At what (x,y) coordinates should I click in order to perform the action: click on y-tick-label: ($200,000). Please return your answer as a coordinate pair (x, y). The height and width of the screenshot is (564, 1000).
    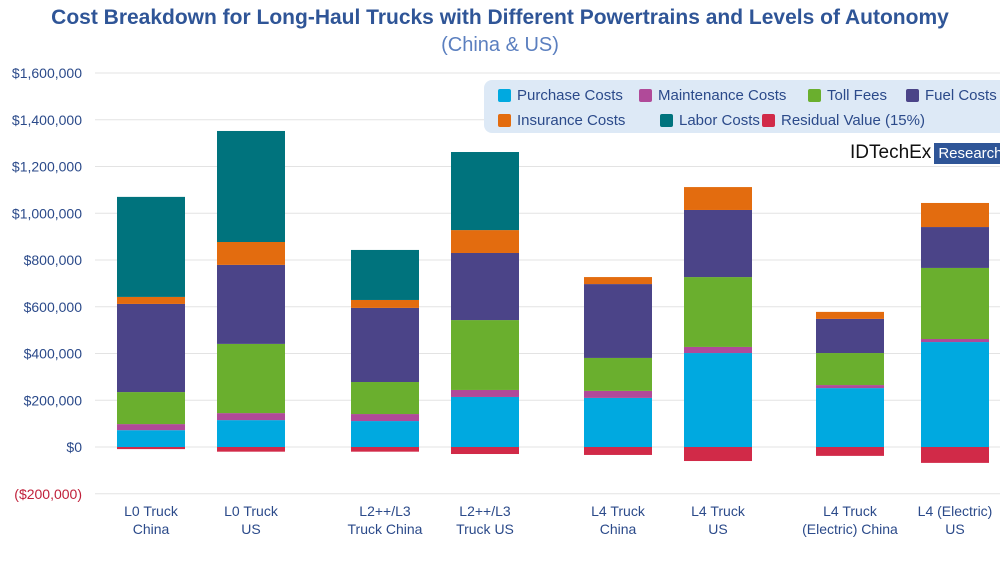
    Looking at the image, I should click on (48, 494).